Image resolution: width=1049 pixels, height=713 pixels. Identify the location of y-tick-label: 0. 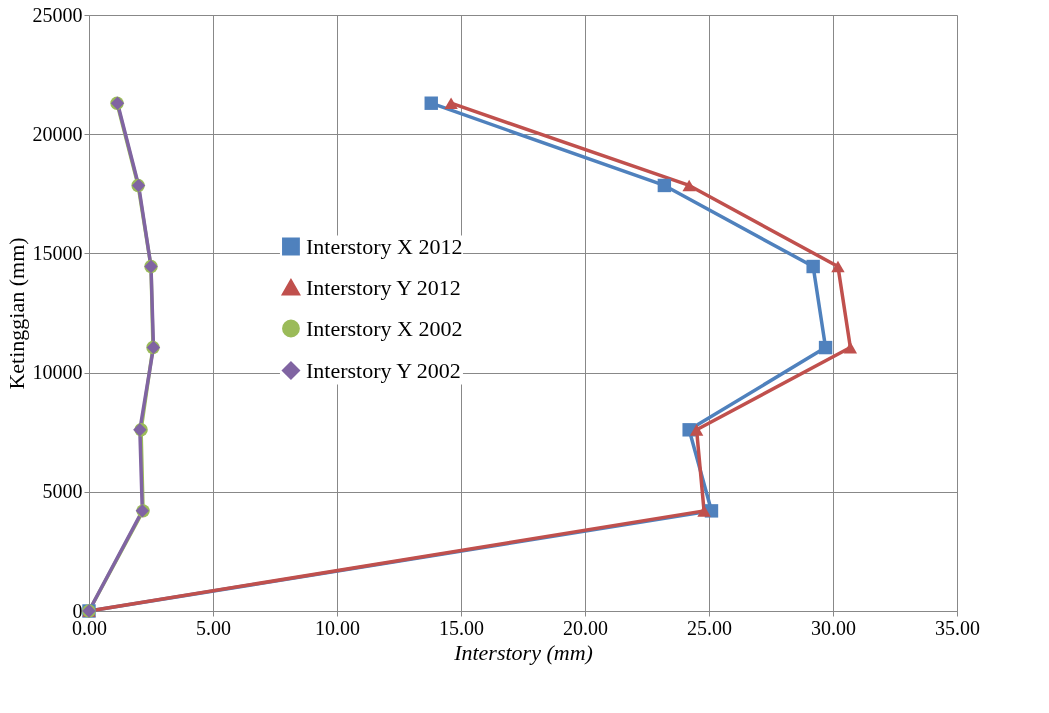
(77, 610).